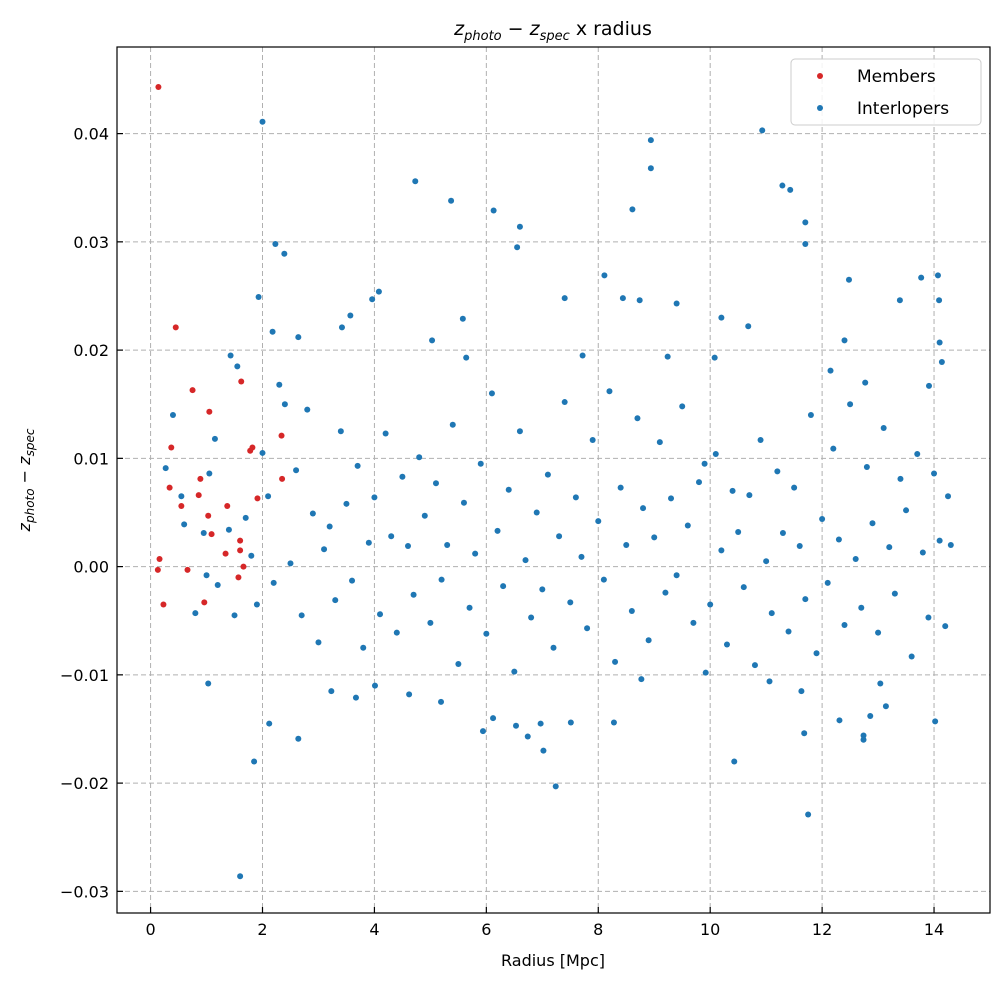  Describe the element at coordinates (150, 929) in the screenshot. I see `x-tick-label: 0` at that location.